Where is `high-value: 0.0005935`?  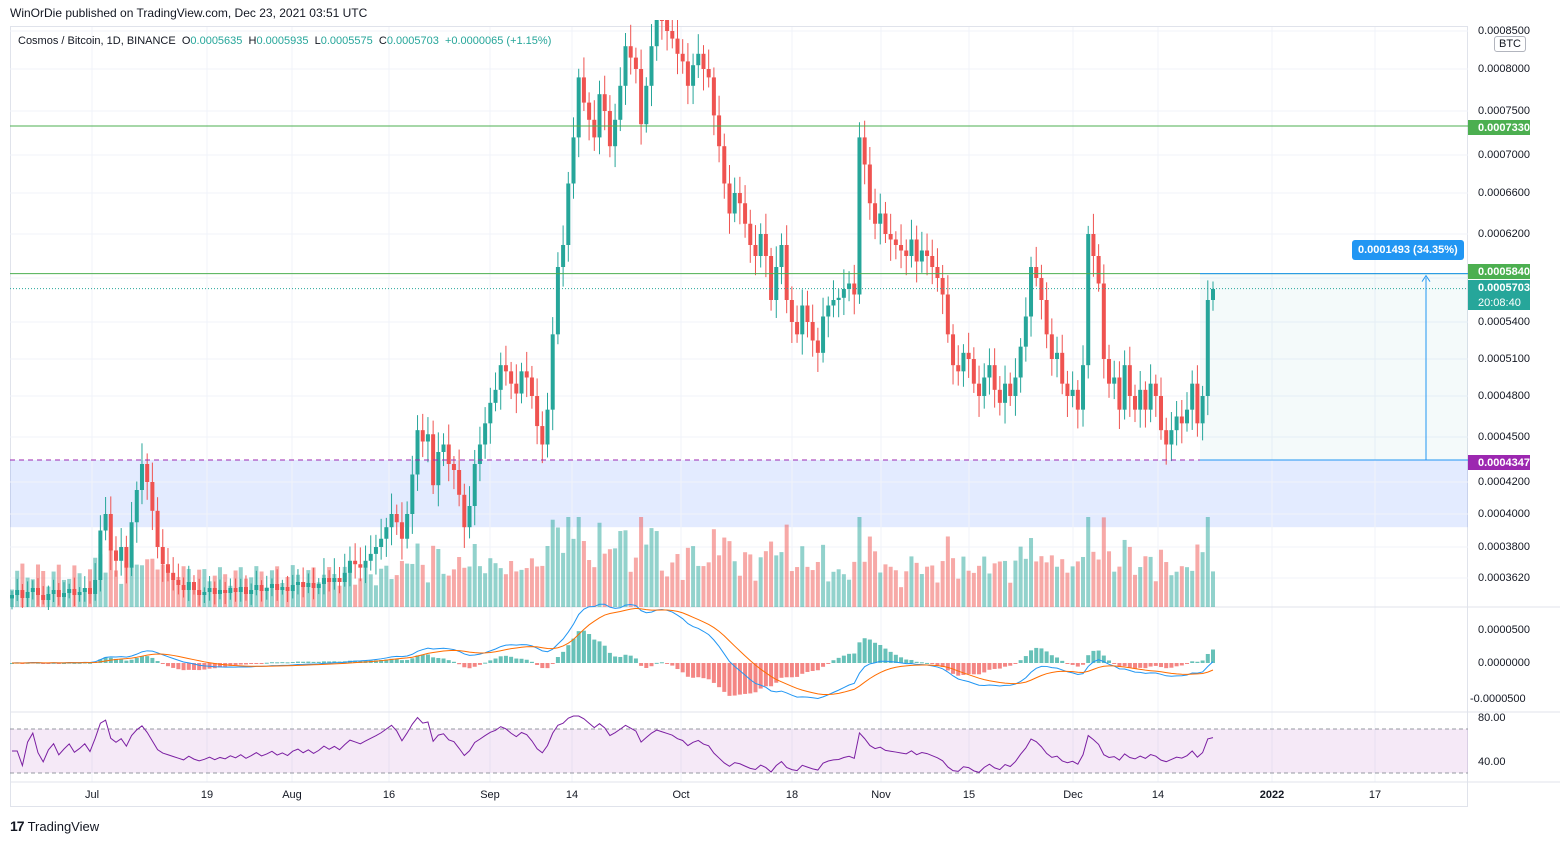 high-value: 0.0005935 is located at coordinates (282, 41).